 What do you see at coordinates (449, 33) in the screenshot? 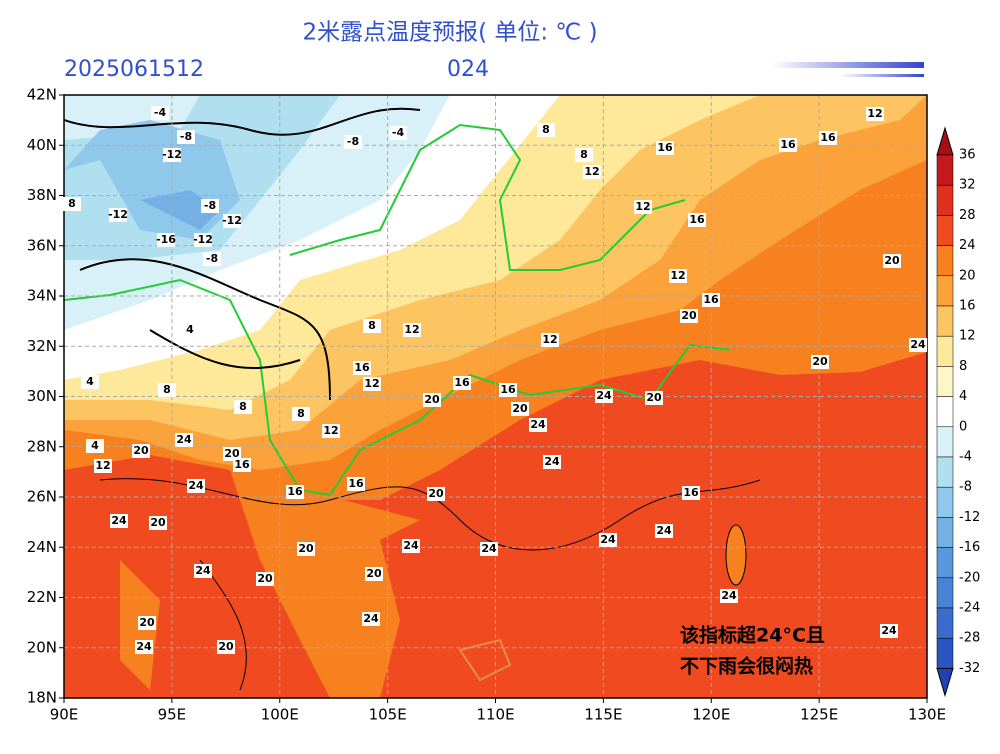
I see `title: 2米露点温度预报( 单位: ℃ )` at bounding box center [449, 33].